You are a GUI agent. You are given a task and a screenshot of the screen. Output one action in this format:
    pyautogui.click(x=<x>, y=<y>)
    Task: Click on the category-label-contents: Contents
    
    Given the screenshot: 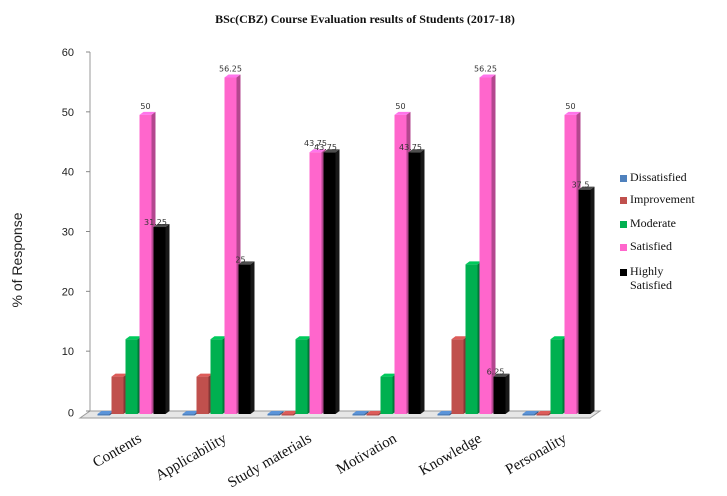 What is the action you would take?
    pyautogui.click(x=117, y=451)
    